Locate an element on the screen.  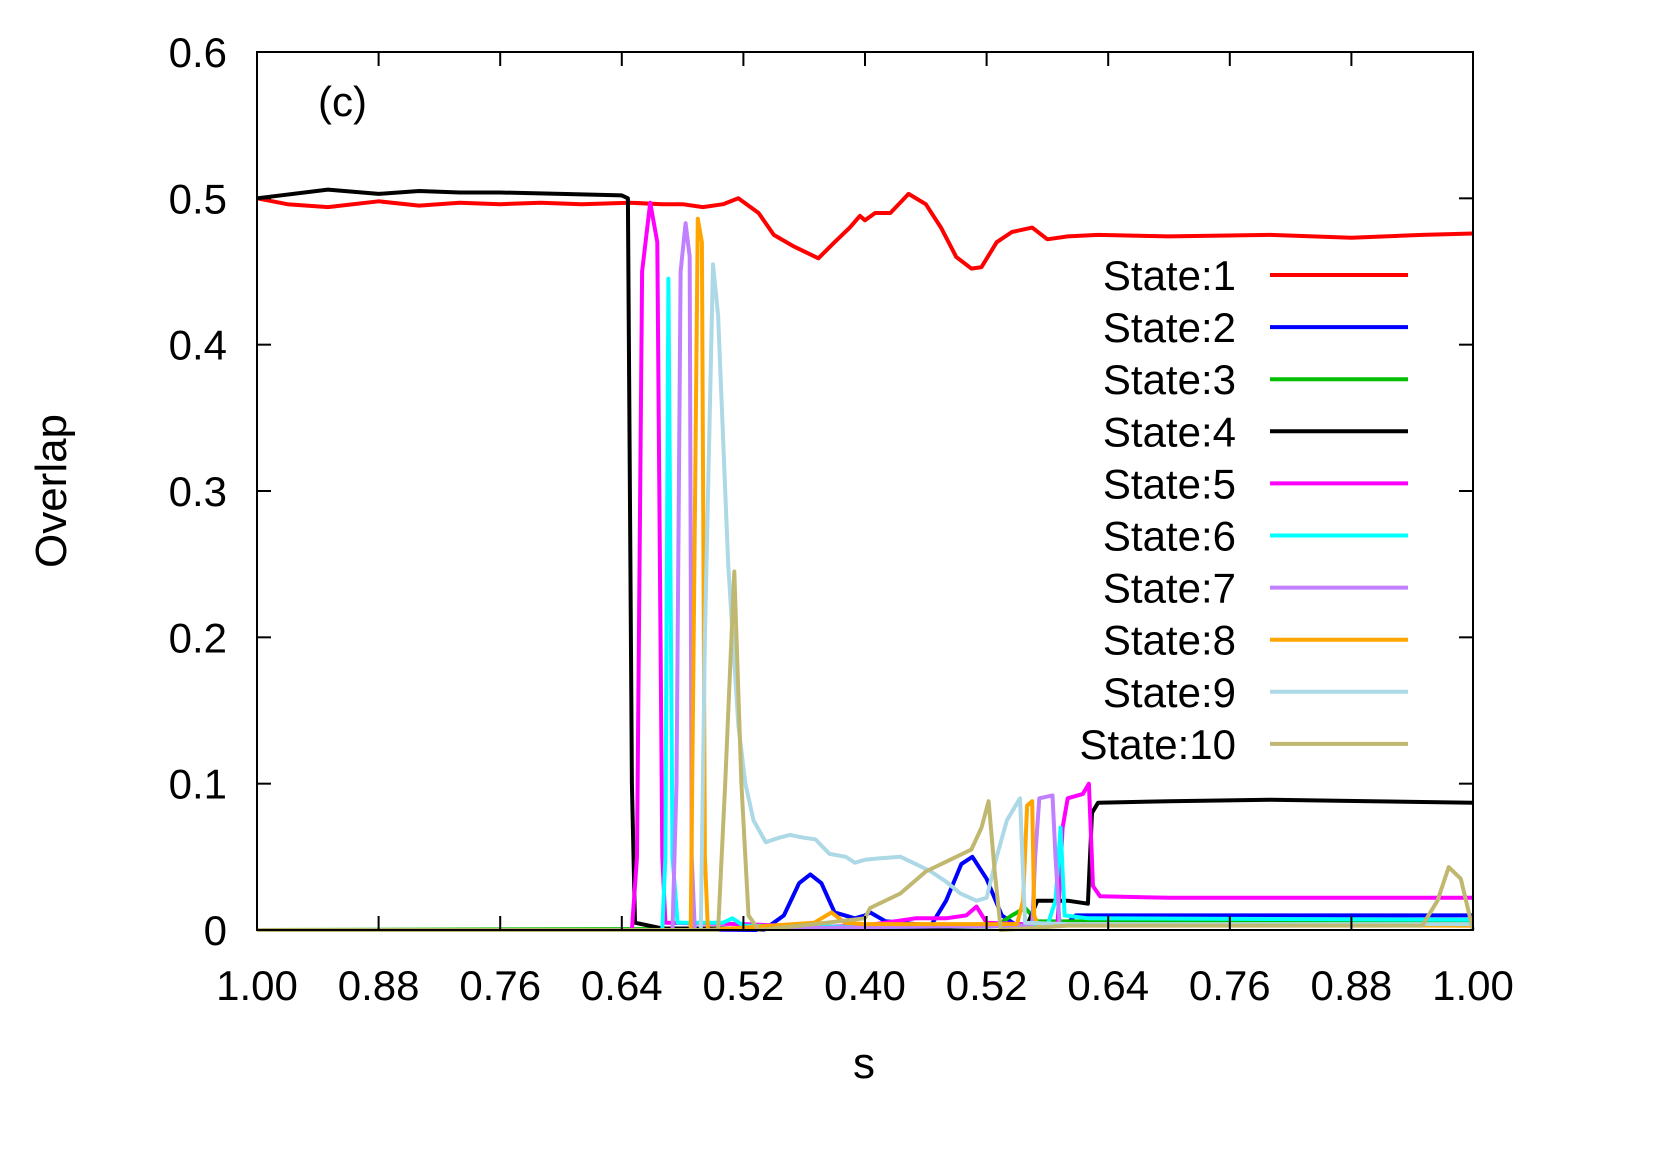
y-axis-label: Overlap is located at coordinates (51, 491).